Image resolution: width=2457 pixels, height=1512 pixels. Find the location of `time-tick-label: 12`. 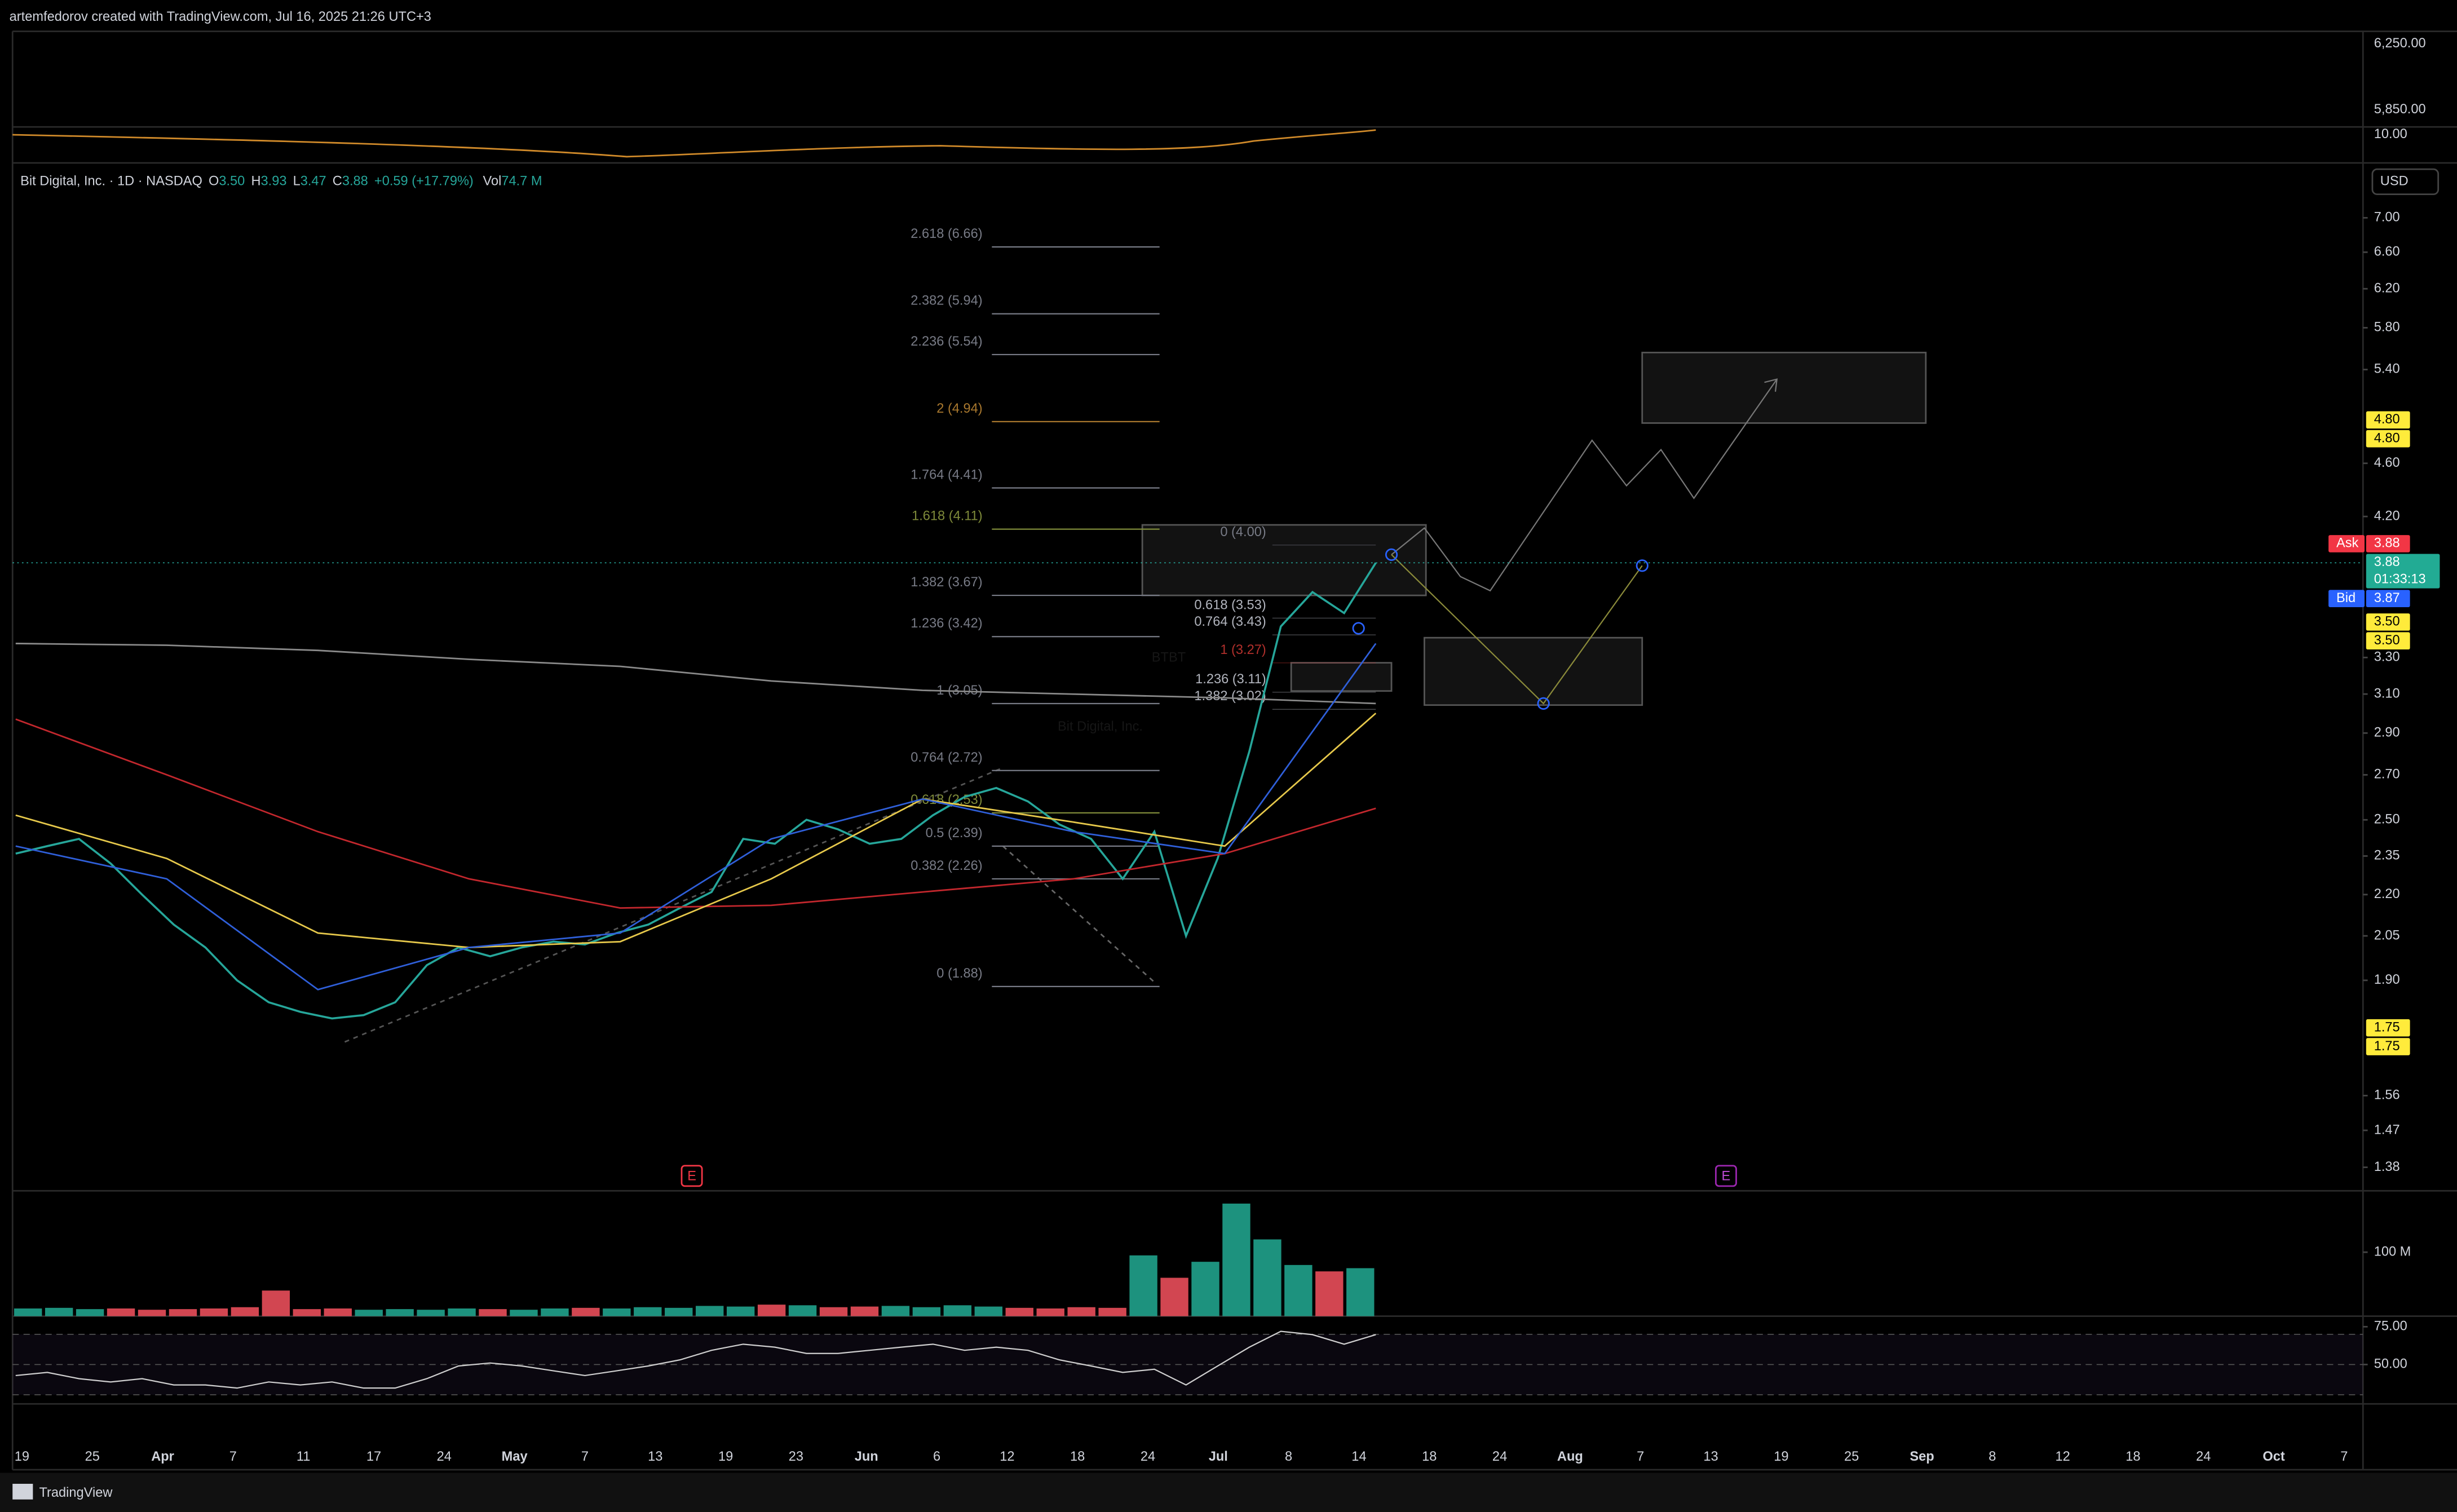

time-tick-label: 12 is located at coordinates (2062, 1456).